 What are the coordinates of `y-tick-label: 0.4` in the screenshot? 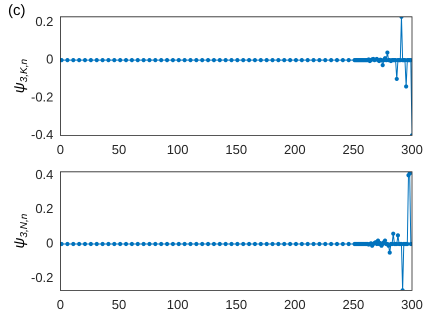 It's located at (44, 174).